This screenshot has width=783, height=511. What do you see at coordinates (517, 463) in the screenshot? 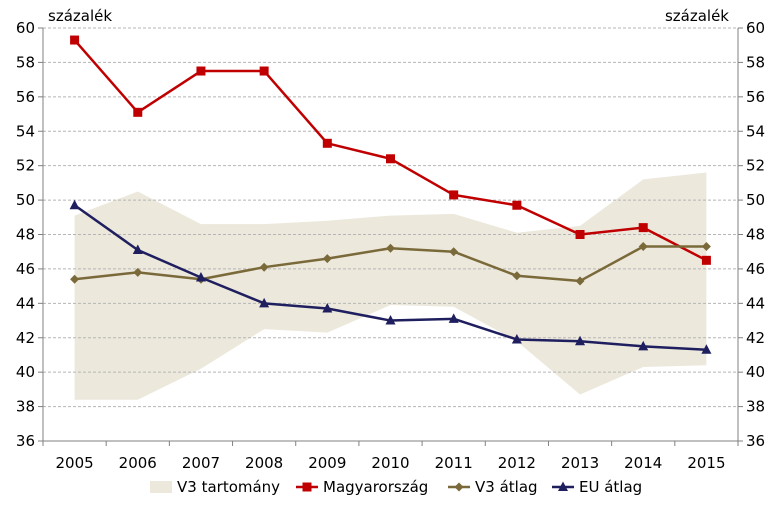
I see `x-tick-label: 2012` at bounding box center [517, 463].